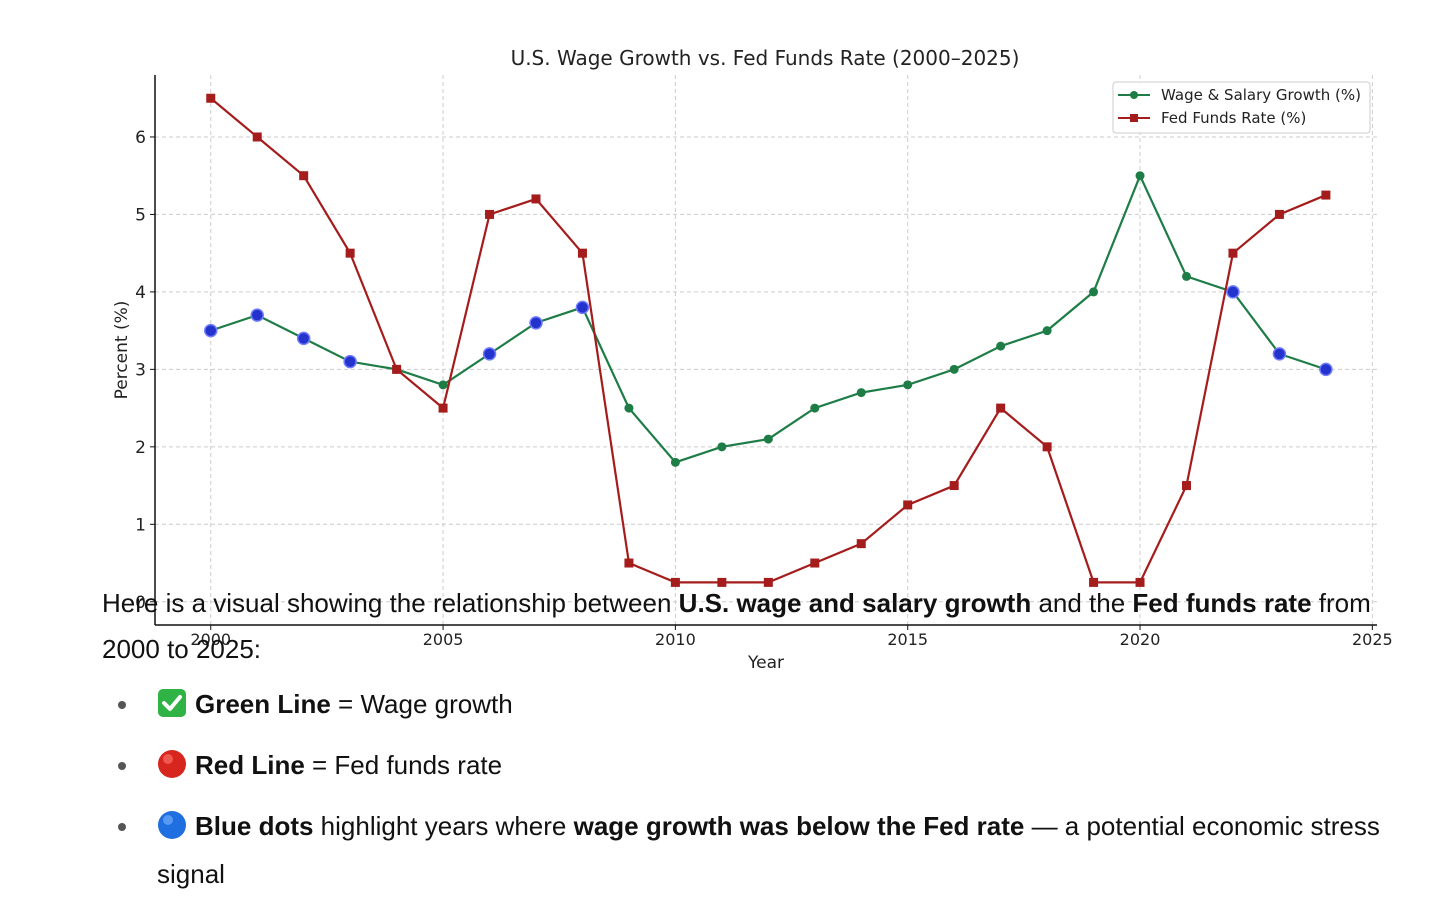  I want to click on blue-circle-icon, so click(172, 825).